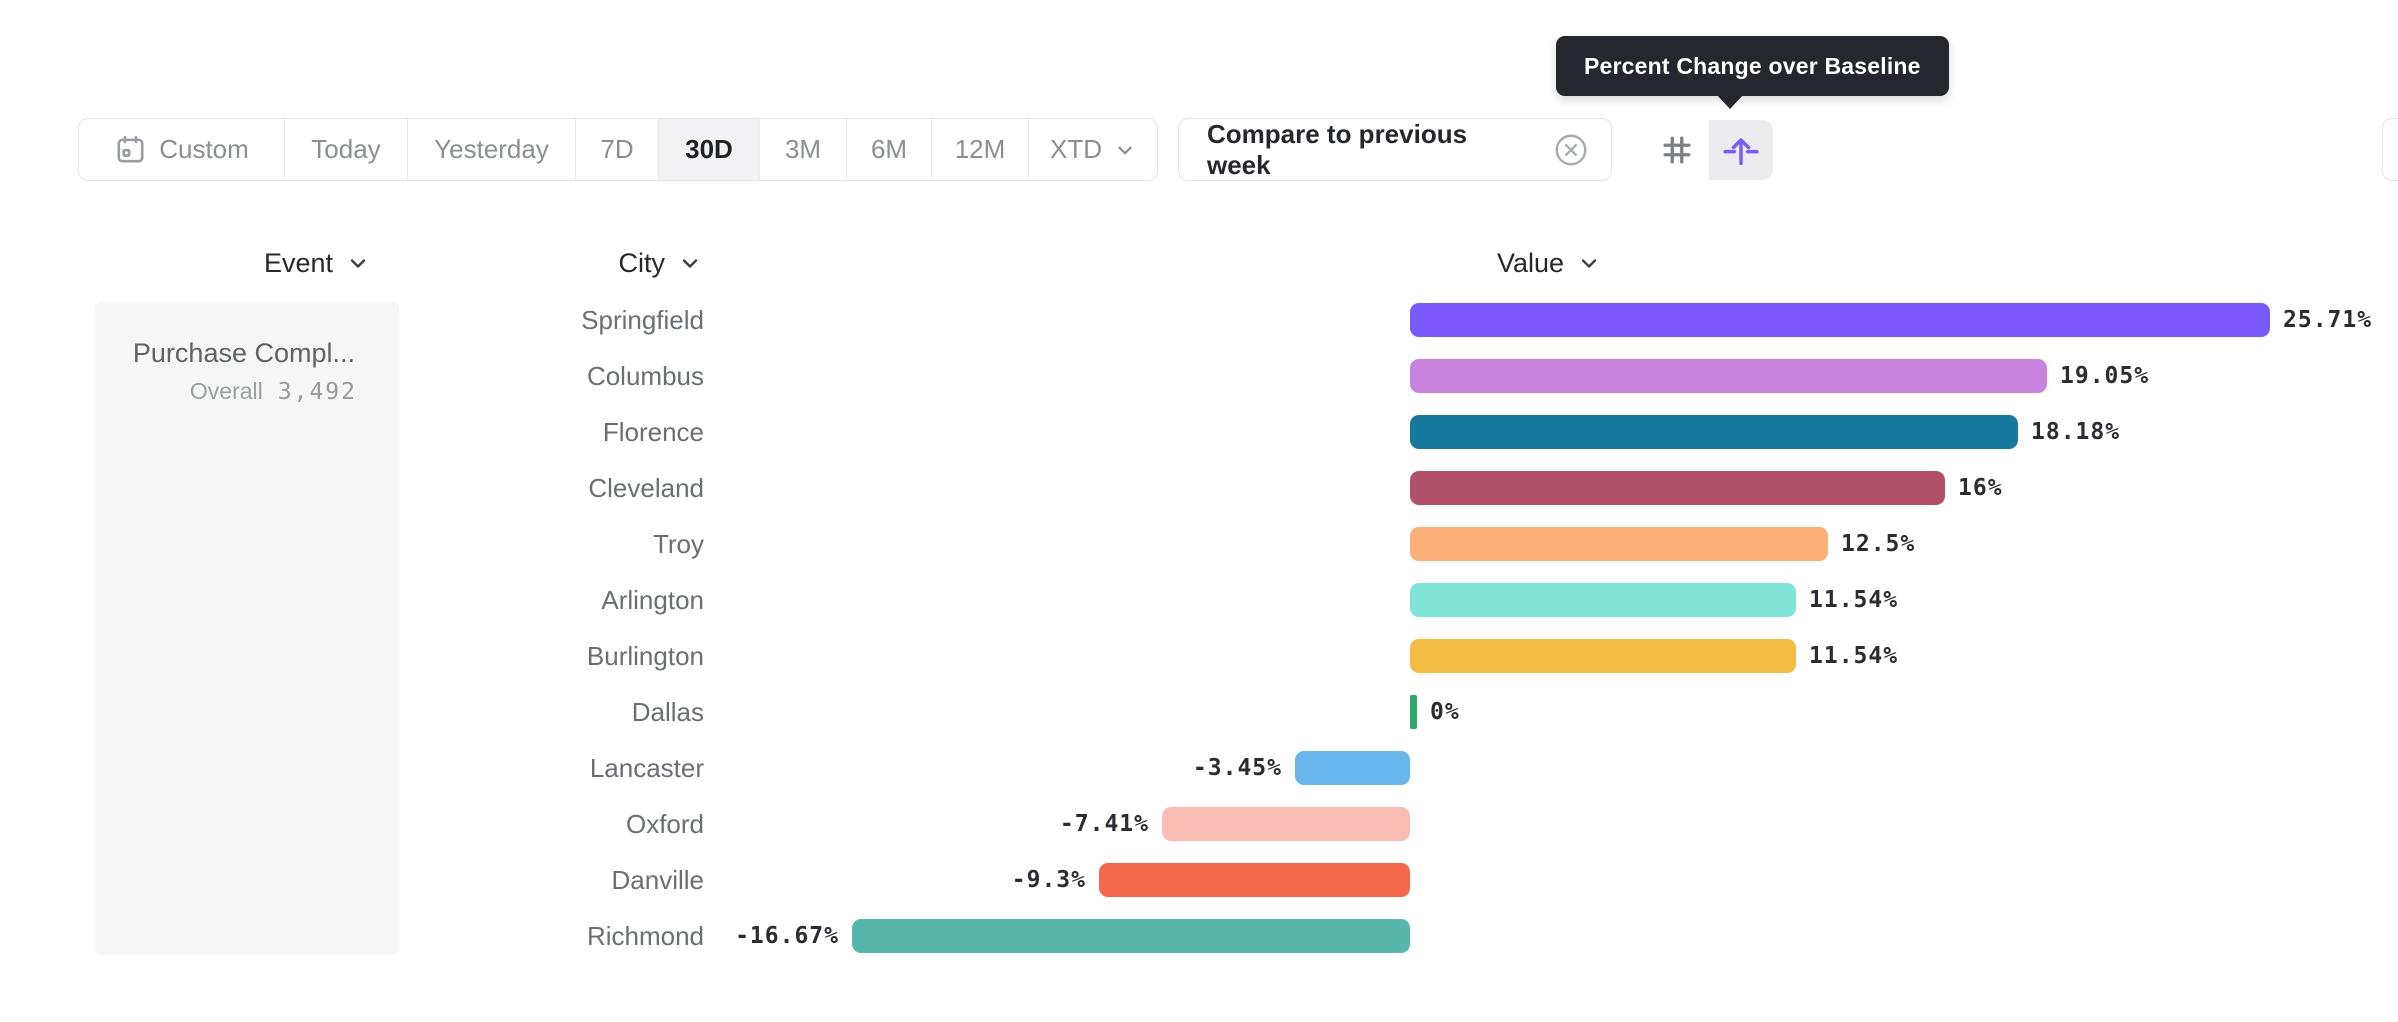 The width and height of the screenshot is (2398, 1022). I want to click on city-label: Oxford, so click(664, 824).